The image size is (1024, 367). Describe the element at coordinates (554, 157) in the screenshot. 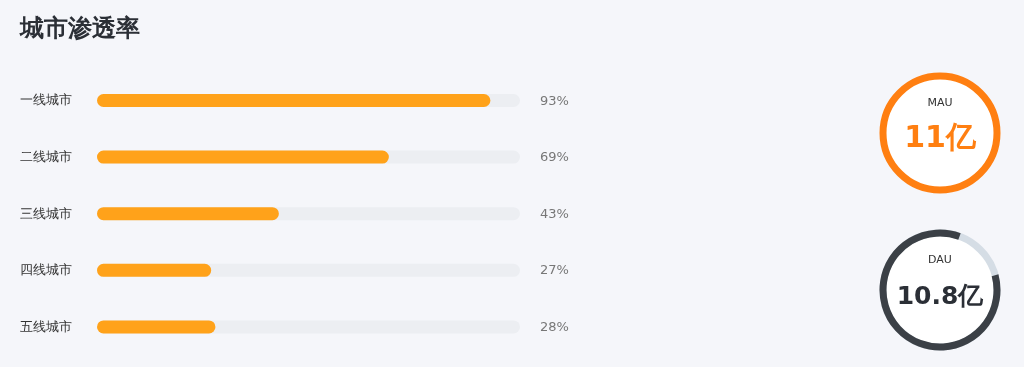

I see `data-label: 69%` at that location.